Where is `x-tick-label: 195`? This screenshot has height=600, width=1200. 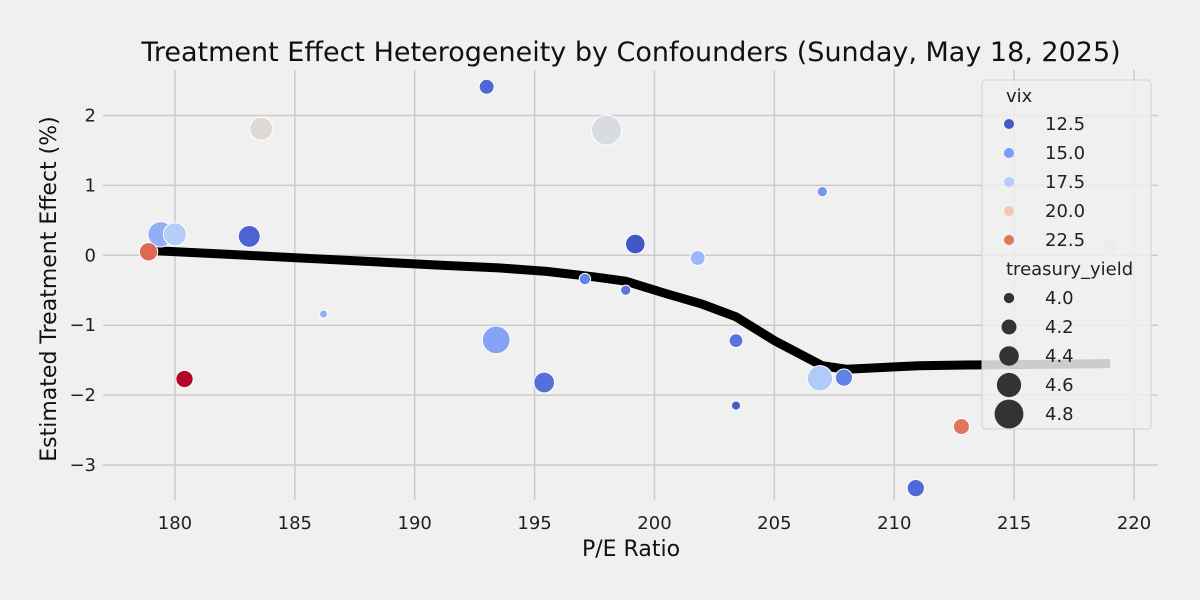
x-tick-label: 195 is located at coordinates (534, 523).